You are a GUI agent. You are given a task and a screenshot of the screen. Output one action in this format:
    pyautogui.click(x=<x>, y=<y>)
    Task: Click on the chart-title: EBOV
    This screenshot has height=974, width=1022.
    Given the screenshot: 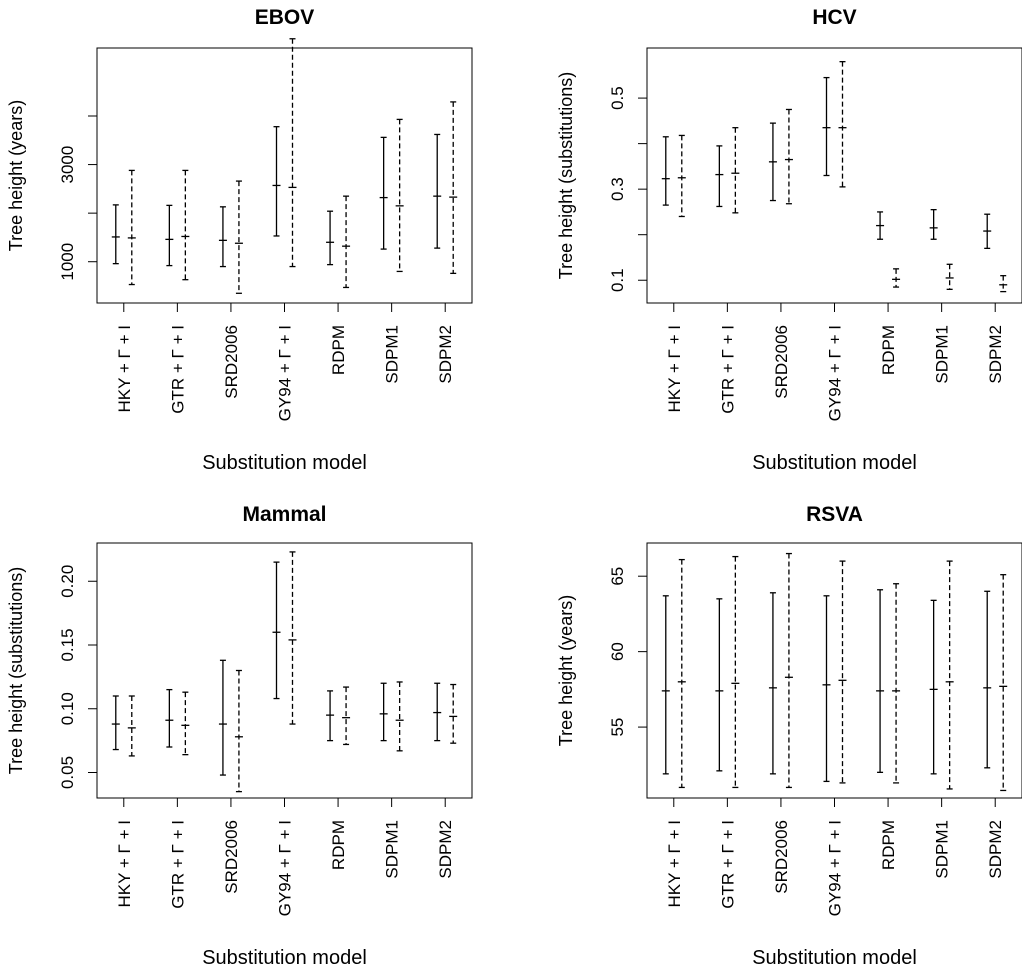 What is the action you would take?
    pyautogui.click(x=285, y=17)
    